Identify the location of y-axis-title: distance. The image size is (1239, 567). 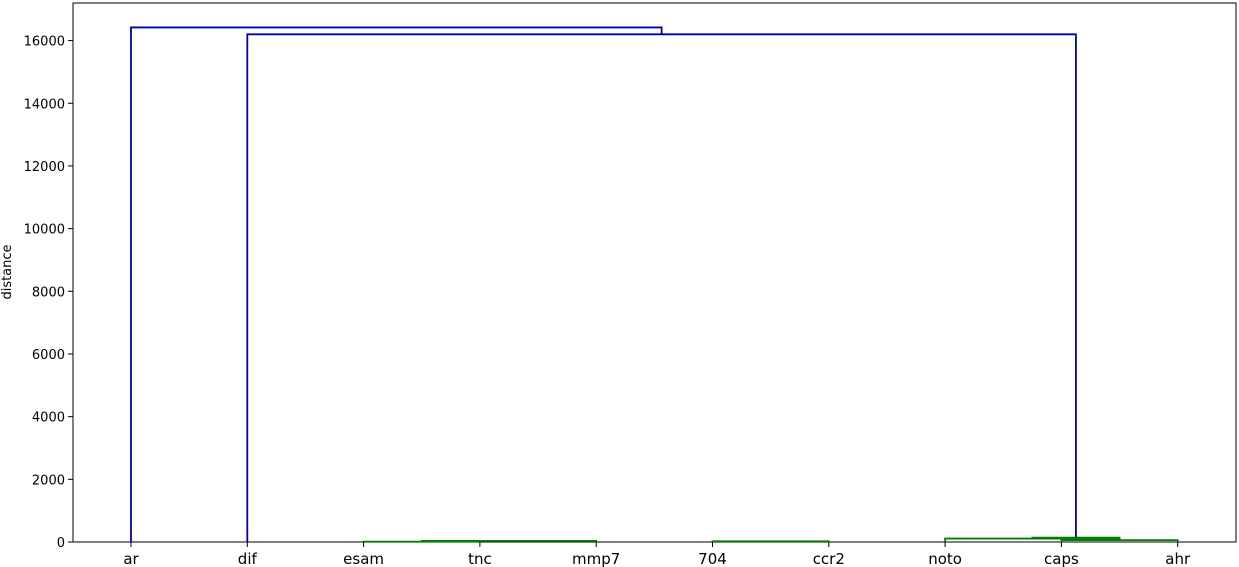
(7, 271).